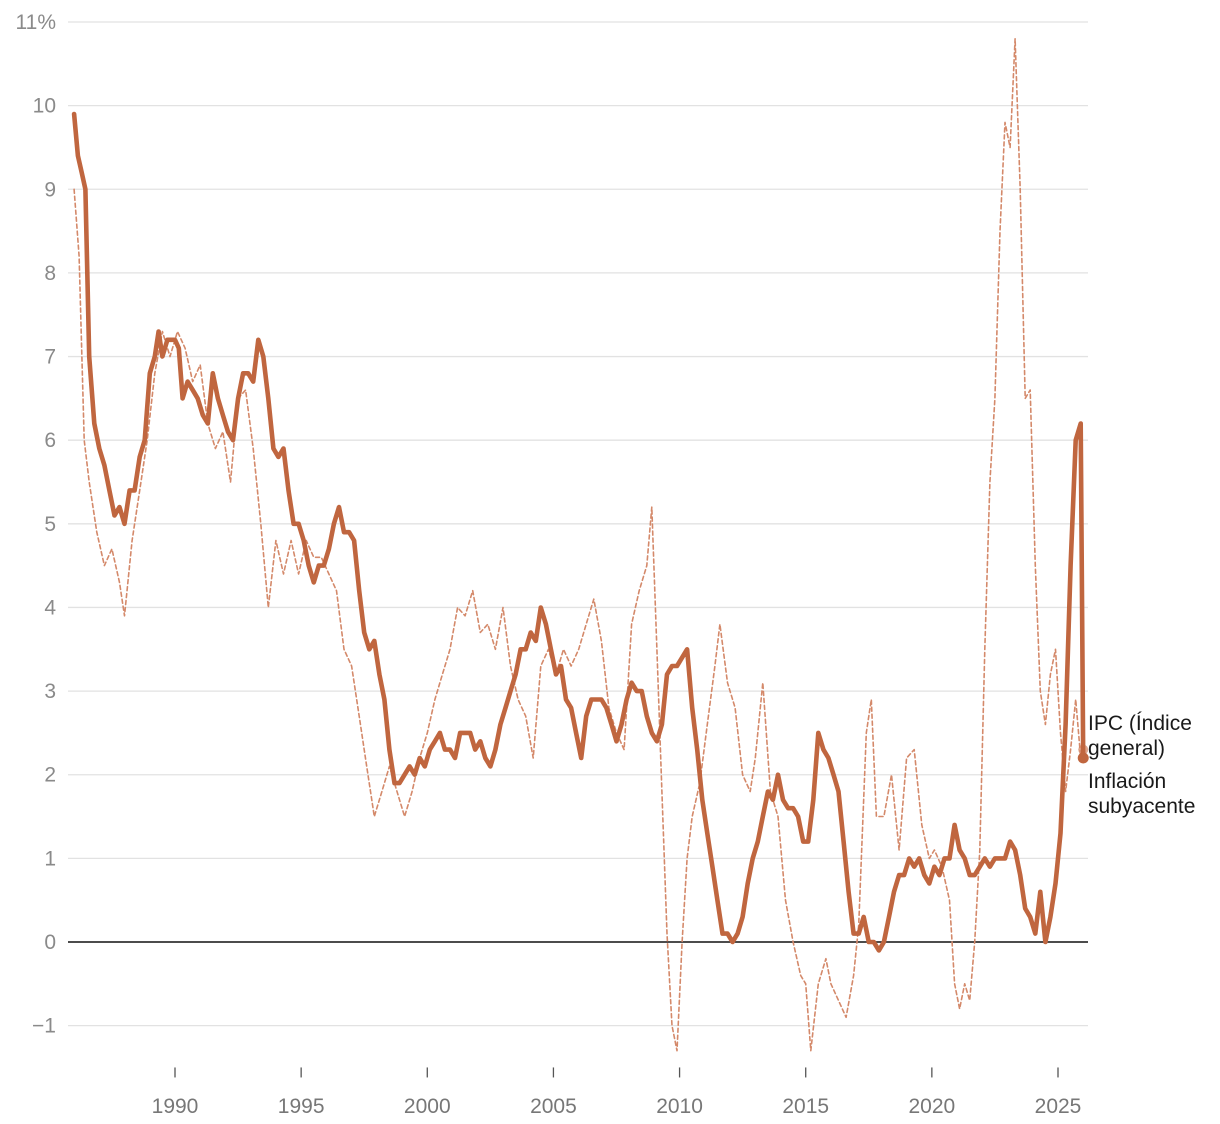  Describe the element at coordinates (50, 775) in the screenshot. I see `y-tick-label: 2` at that location.